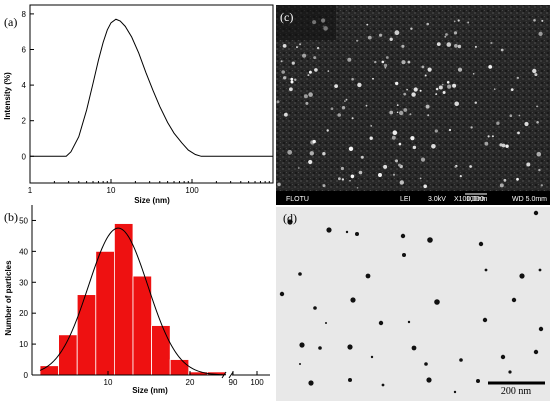 The width and height of the screenshot is (550, 401). I want to click on b-y-tick-label: 10, so click(23, 344).